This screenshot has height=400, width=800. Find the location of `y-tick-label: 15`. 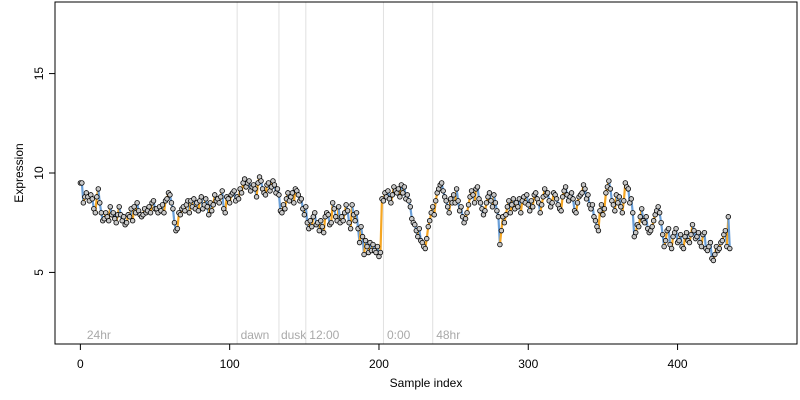

y-tick-label: 15 is located at coordinates (39, 74).